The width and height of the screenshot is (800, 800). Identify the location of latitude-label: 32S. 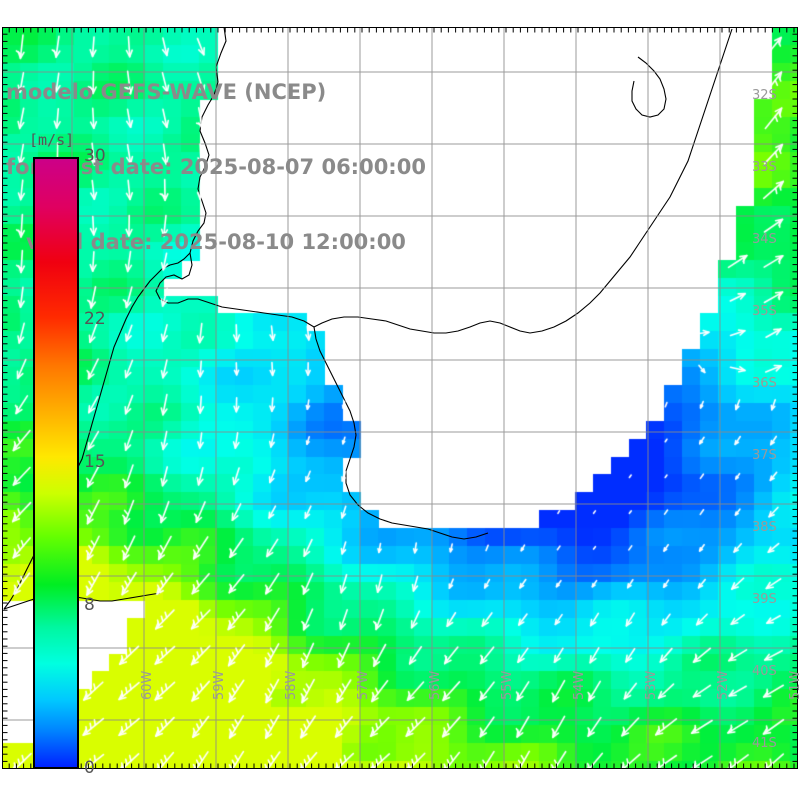
(764, 95).